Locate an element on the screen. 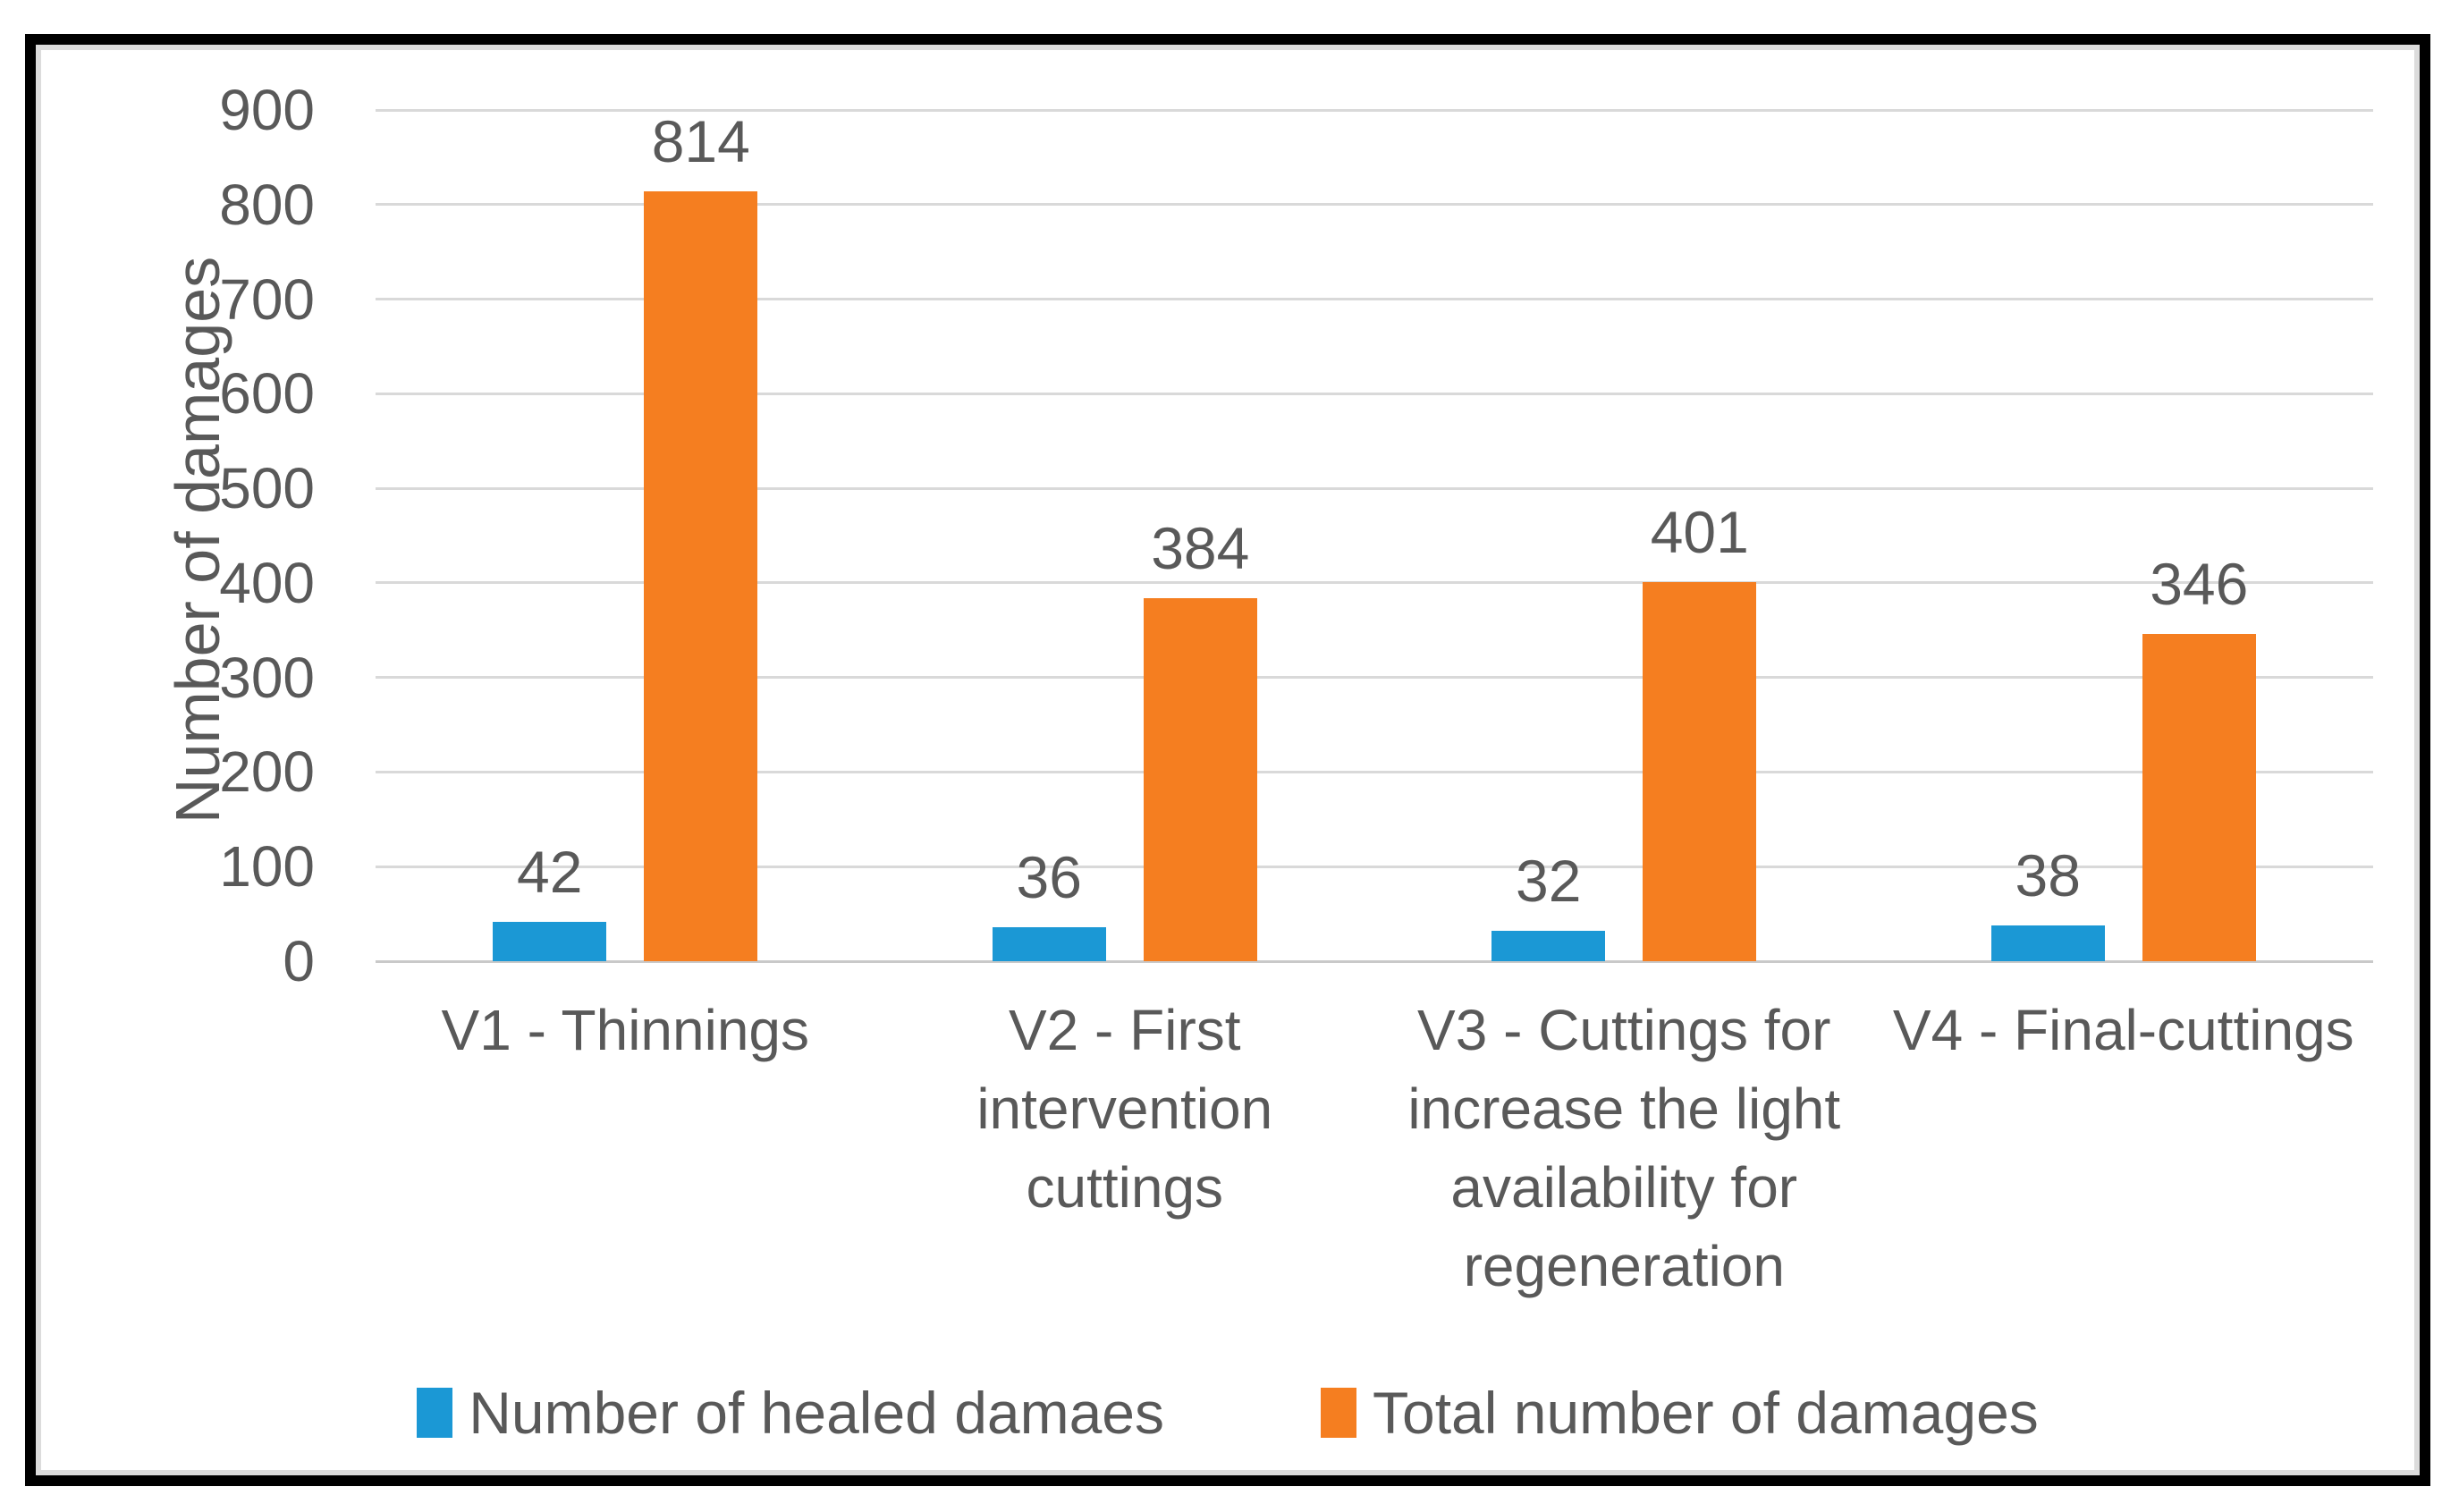  legend-item-0: Number of healed damaes is located at coordinates (790, 1413).